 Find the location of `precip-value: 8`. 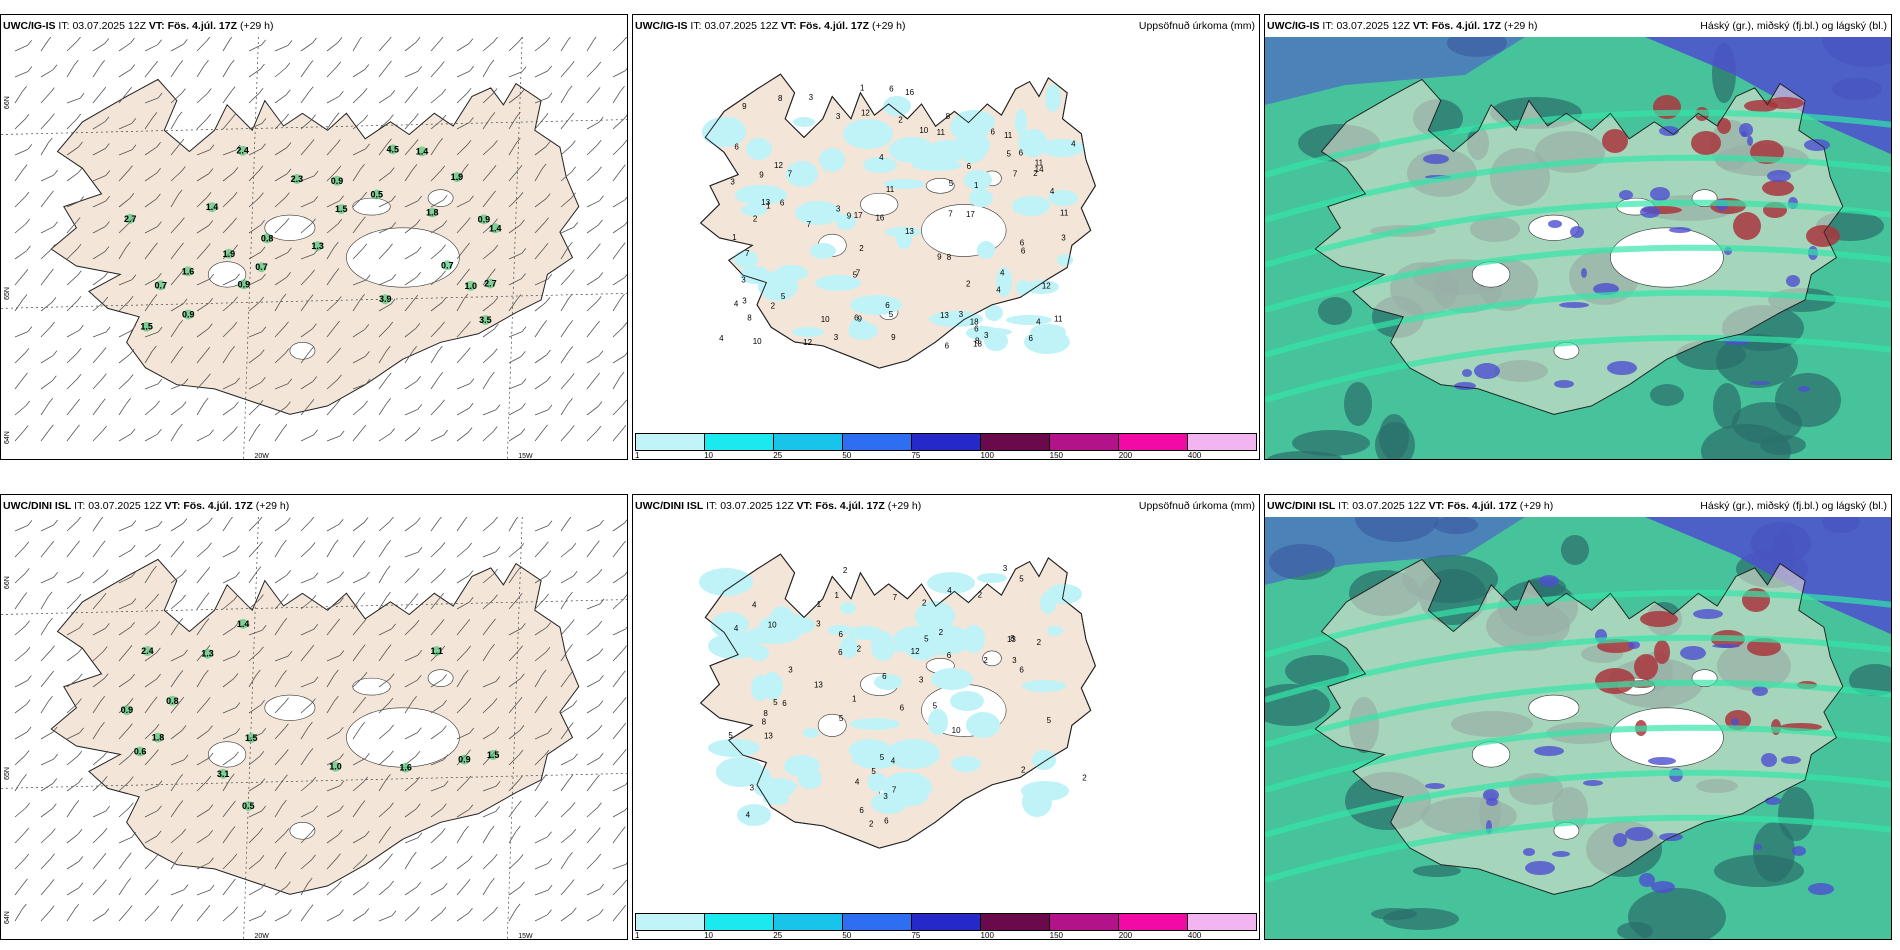

precip-value: 8 is located at coordinates (949, 257).